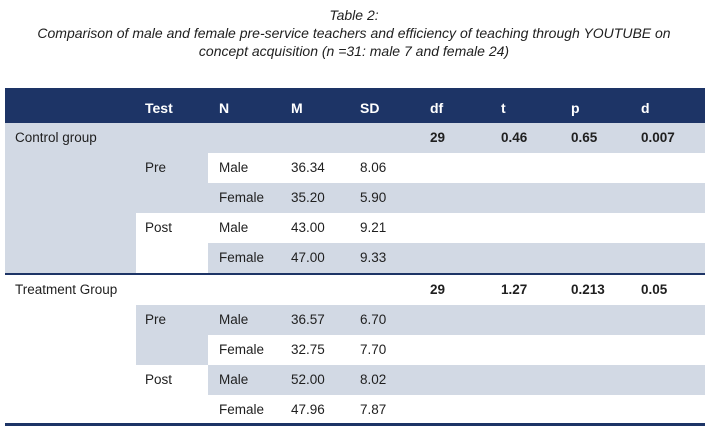 This screenshot has width=708, height=432. Describe the element at coordinates (159, 108) in the screenshot. I see `header-test: Test` at that location.